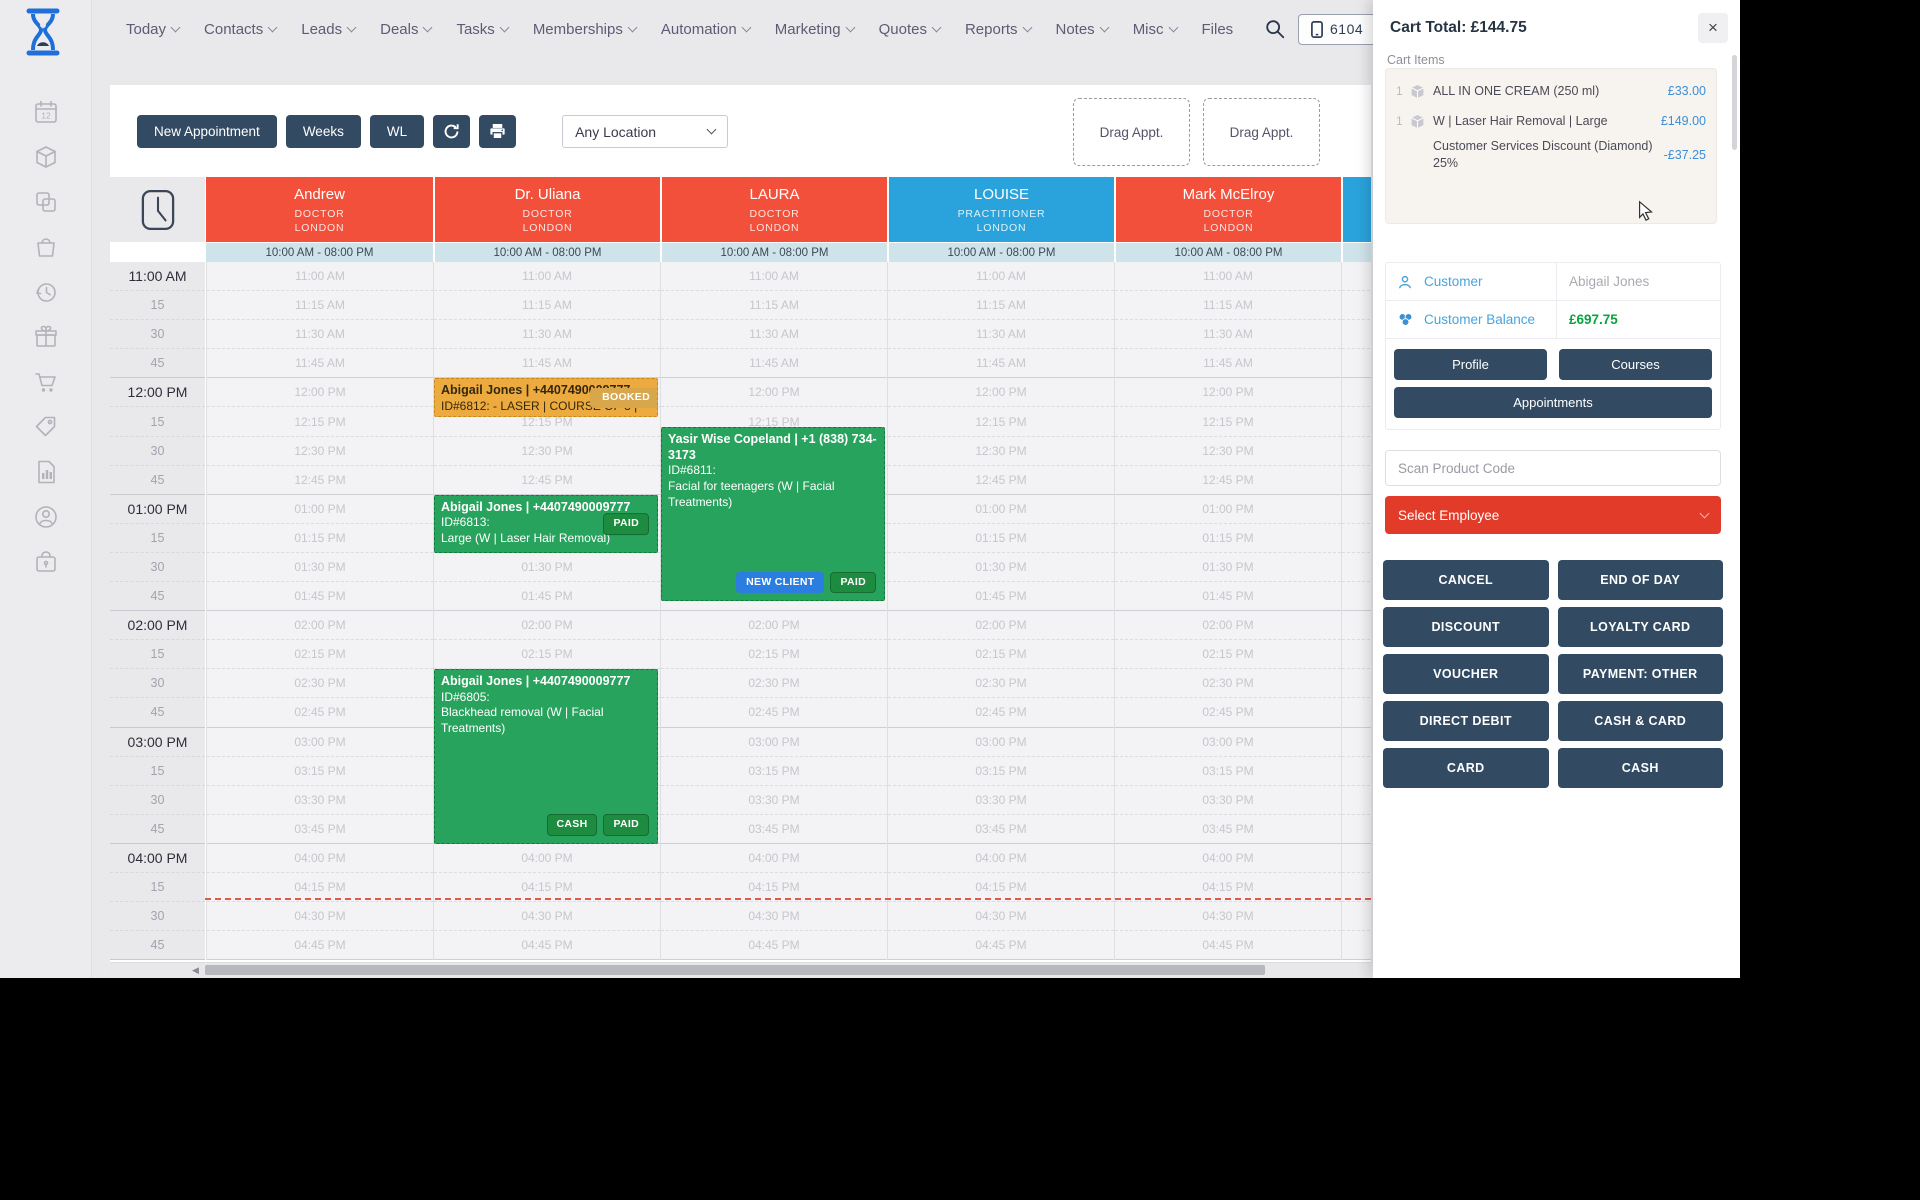  What do you see at coordinates (1453, 281) in the screenshot?
I see `customer-link: Customer` at bounding box center [1453, 281].